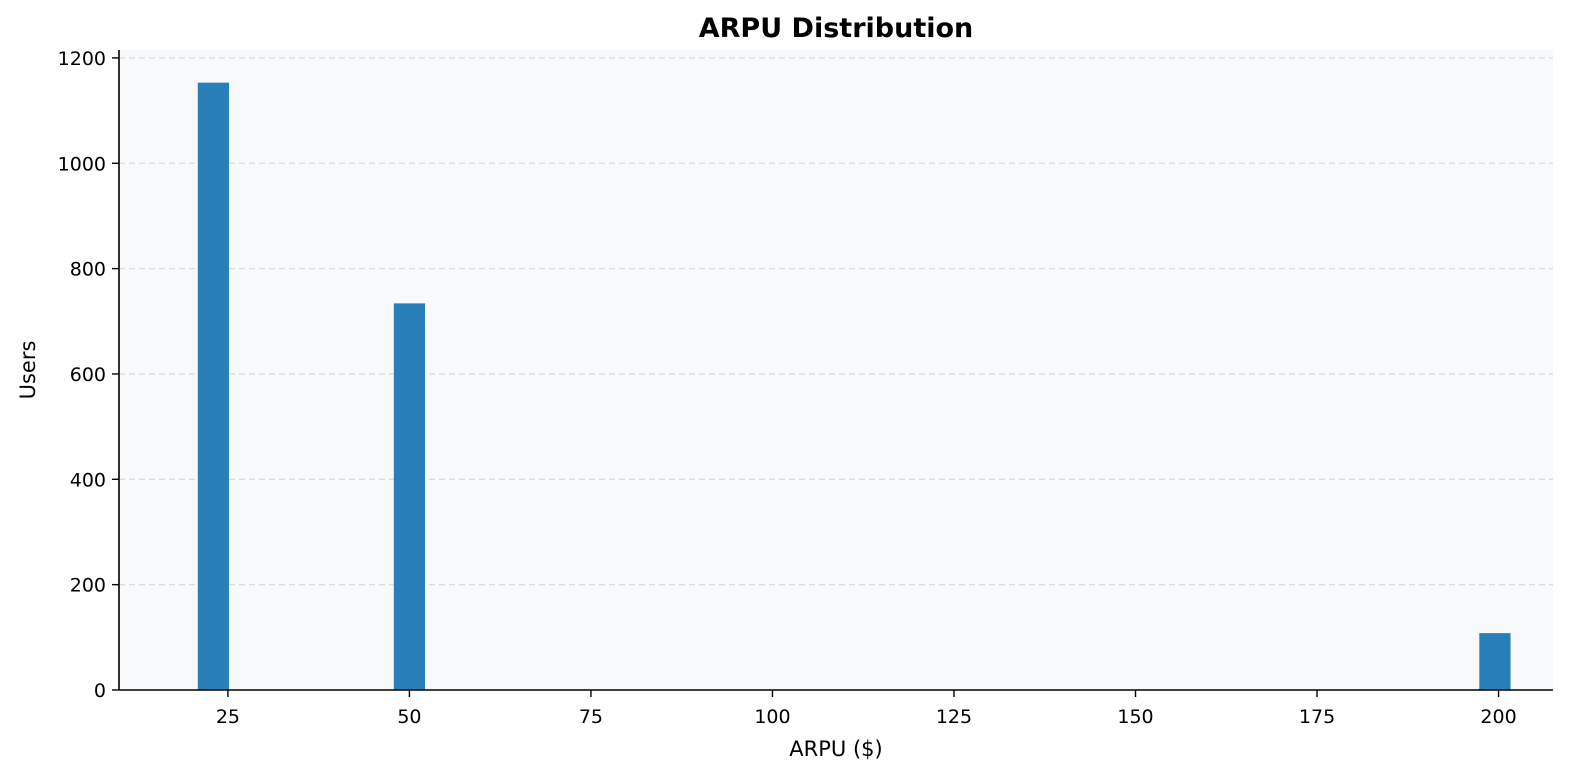 The height and width of the screenshot is (784, 1583). Describe the element at coordinates (88, 586) in the screenshot. I see `y-tick-label: 200` at that location.